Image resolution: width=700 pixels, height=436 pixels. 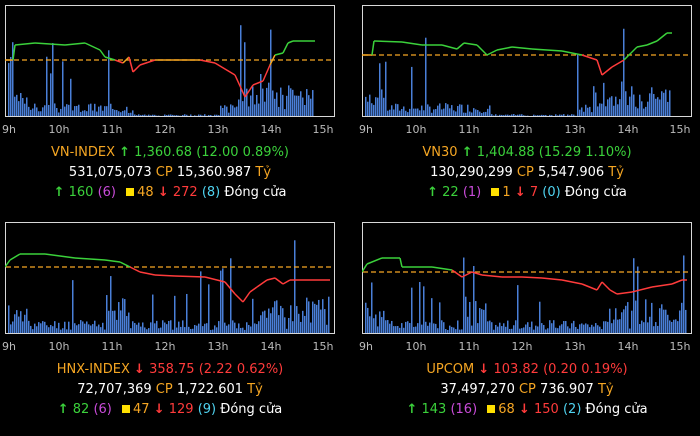 What do you see at coordinates (170, 153) in the screenshot?
I see `index-headline: VN-INDEX ↑ 1,360.68 (12.00 0.89%)` at bounding box center [170, 153].